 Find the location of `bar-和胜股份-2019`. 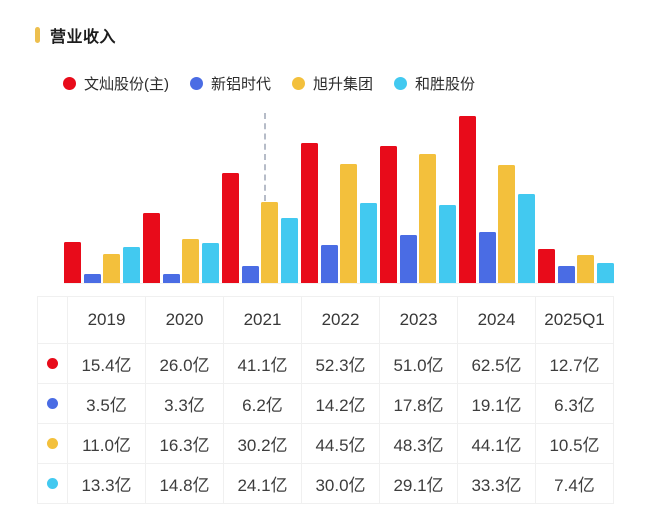

bar-和胜股份-2019 is located at coordinates (131, 265).